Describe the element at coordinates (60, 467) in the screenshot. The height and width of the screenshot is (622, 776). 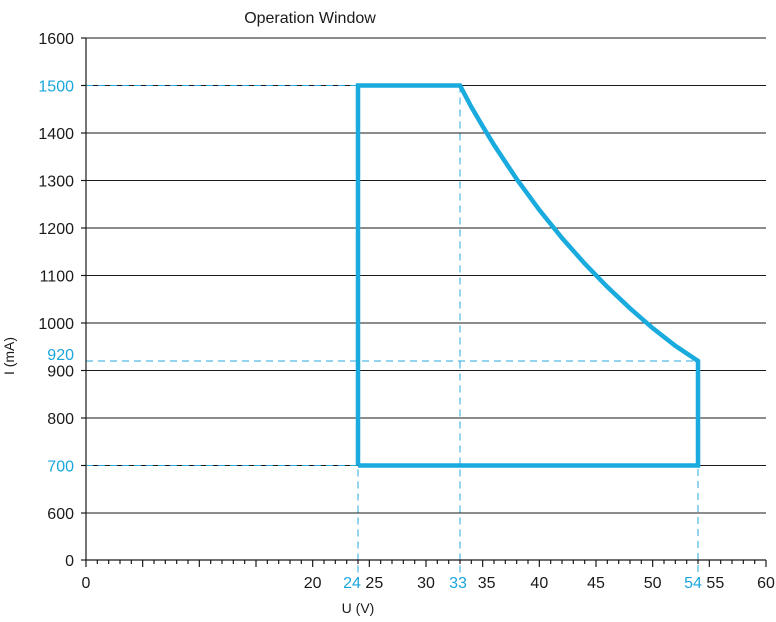
I see `y-highlight-label: 700` at that location.